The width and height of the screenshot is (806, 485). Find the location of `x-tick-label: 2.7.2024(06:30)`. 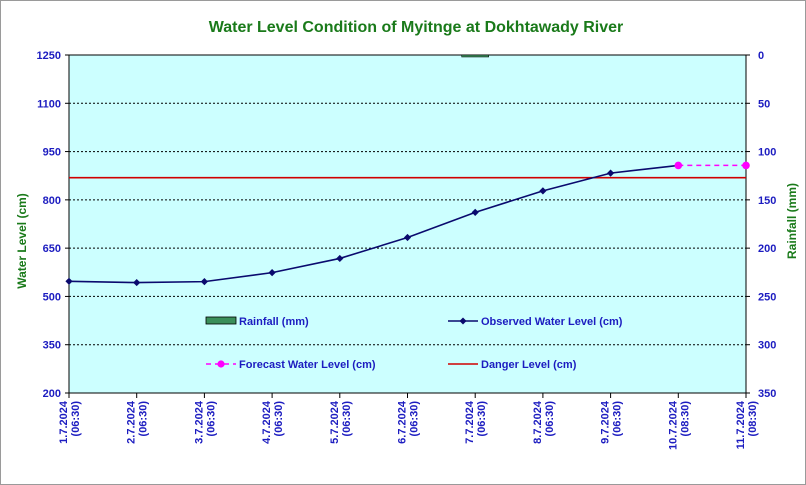

x-tick-label: 2.7.2024(06:30) is located at coordinates (138, 422).